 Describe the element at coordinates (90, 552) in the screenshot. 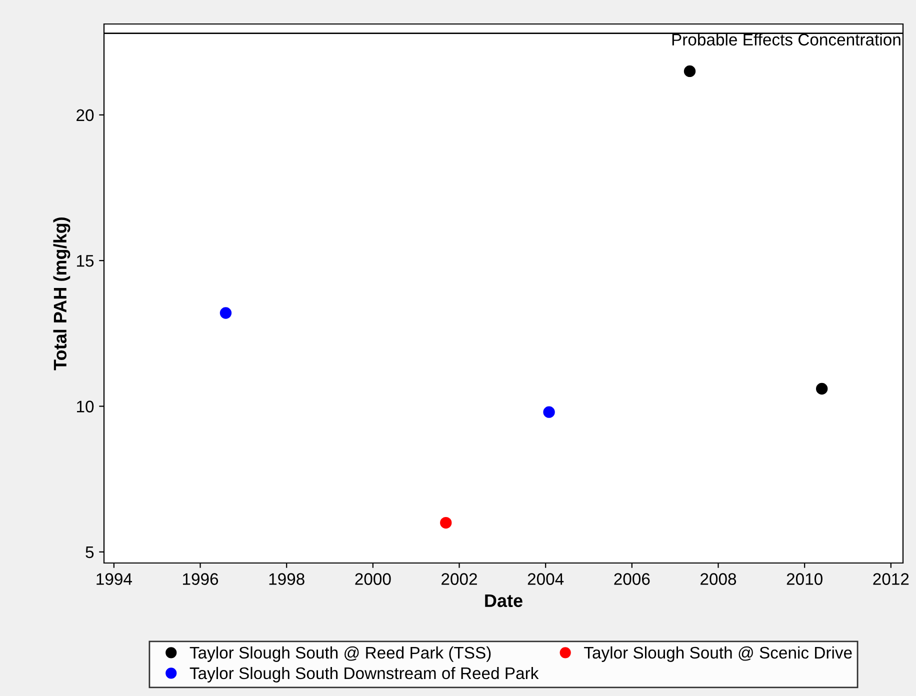

I see `y-tick-label: 5` at that location.